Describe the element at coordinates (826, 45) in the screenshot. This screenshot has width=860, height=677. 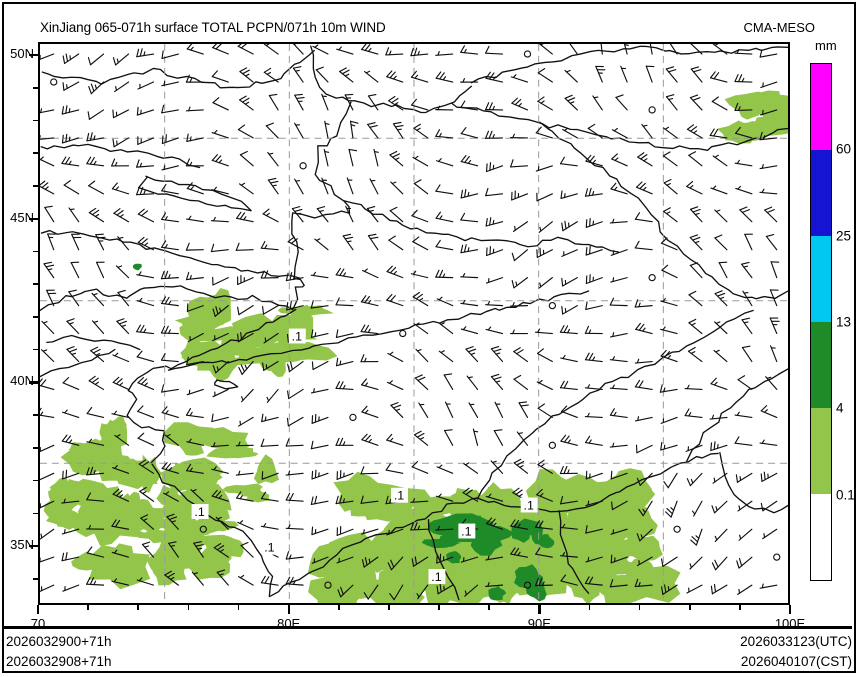
I see `colorbar-unit-label: mm` at that location.